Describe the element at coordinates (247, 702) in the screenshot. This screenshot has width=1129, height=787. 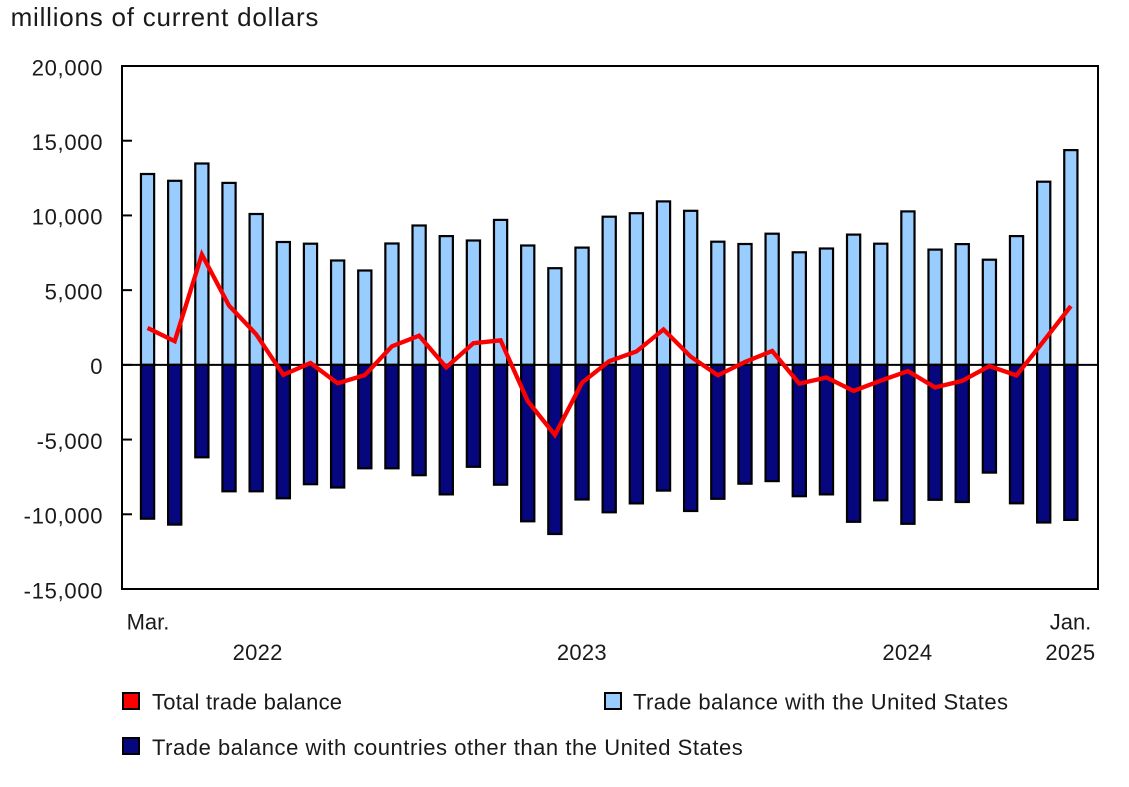
I see `svg-text: Total trade balance` at that location.